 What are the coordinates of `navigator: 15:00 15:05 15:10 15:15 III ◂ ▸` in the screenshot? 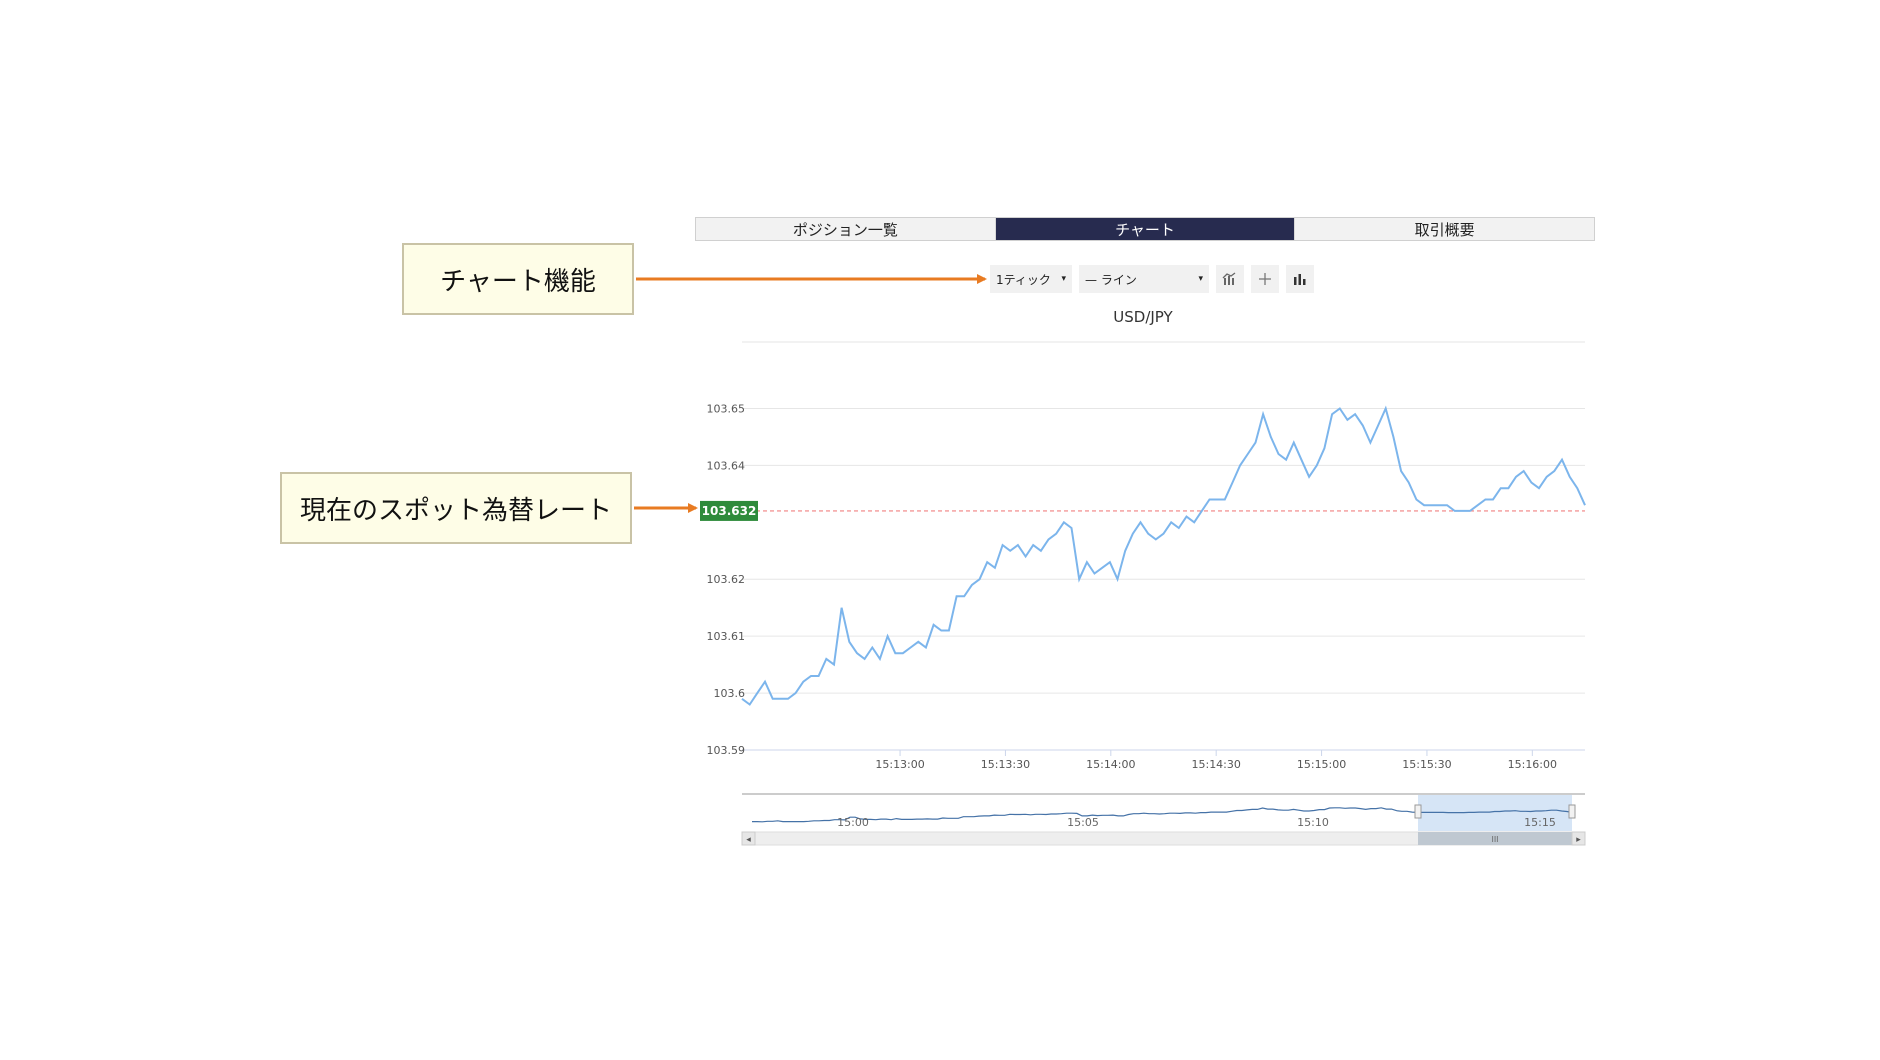 It's located at (1163, 819).